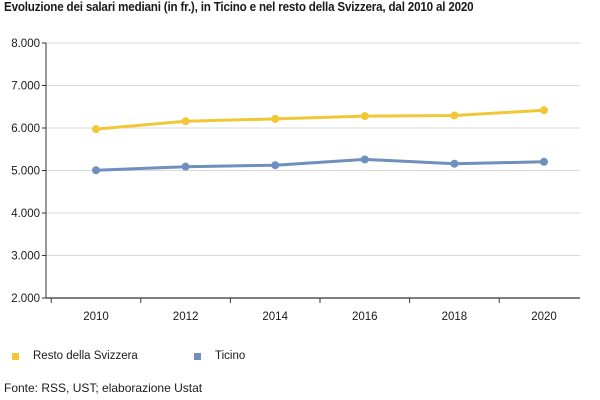  What do you see at coordinates (455, 317) in the screenshot?
I see `x-tick-label: 2018` at bounding box center [455, 317].